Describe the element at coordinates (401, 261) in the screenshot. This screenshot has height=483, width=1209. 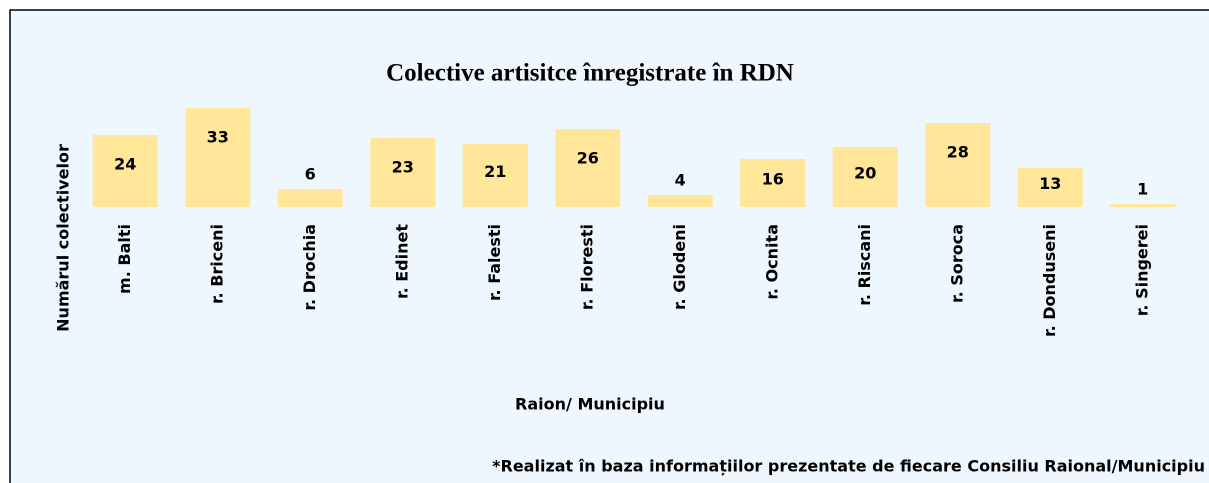
I see `x-tick-label: r. Edinet` at that location.